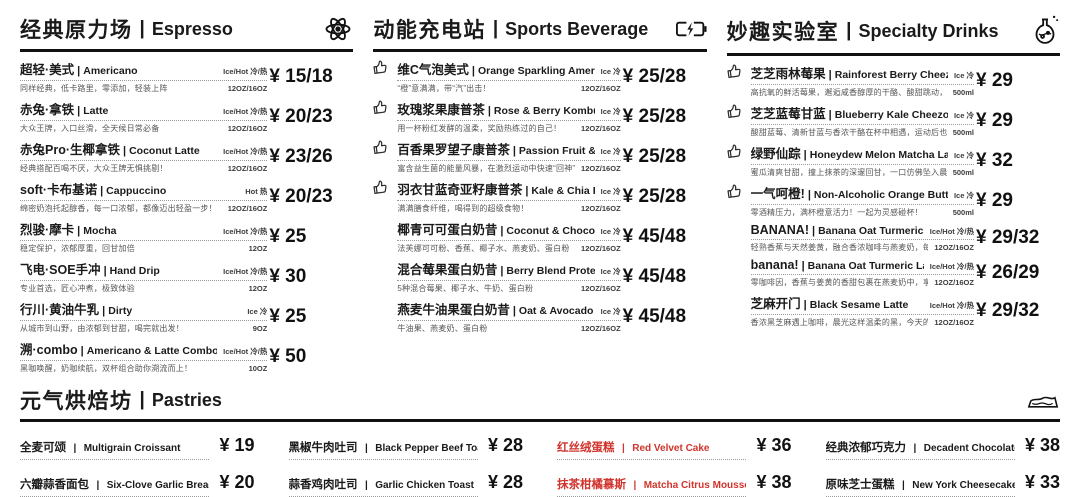 This screenshot has height=497, width=1080. What do you see at coordinates (158, 485) in the screenshot?
I see `item-name-en: Six-Clove Garlic Bread` at bounding box center [158, 485].